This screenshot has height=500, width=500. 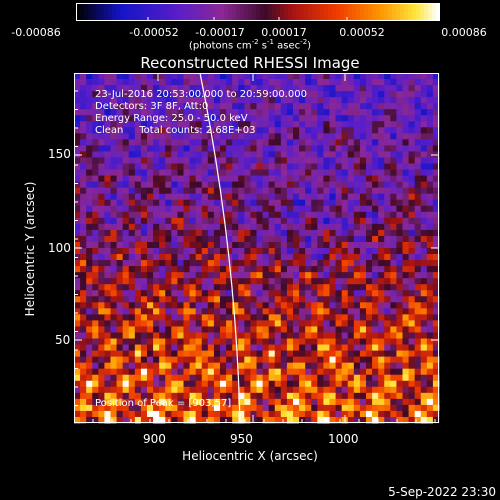 I want to click on y-tick-label: 50, so click(x=63, y=340).